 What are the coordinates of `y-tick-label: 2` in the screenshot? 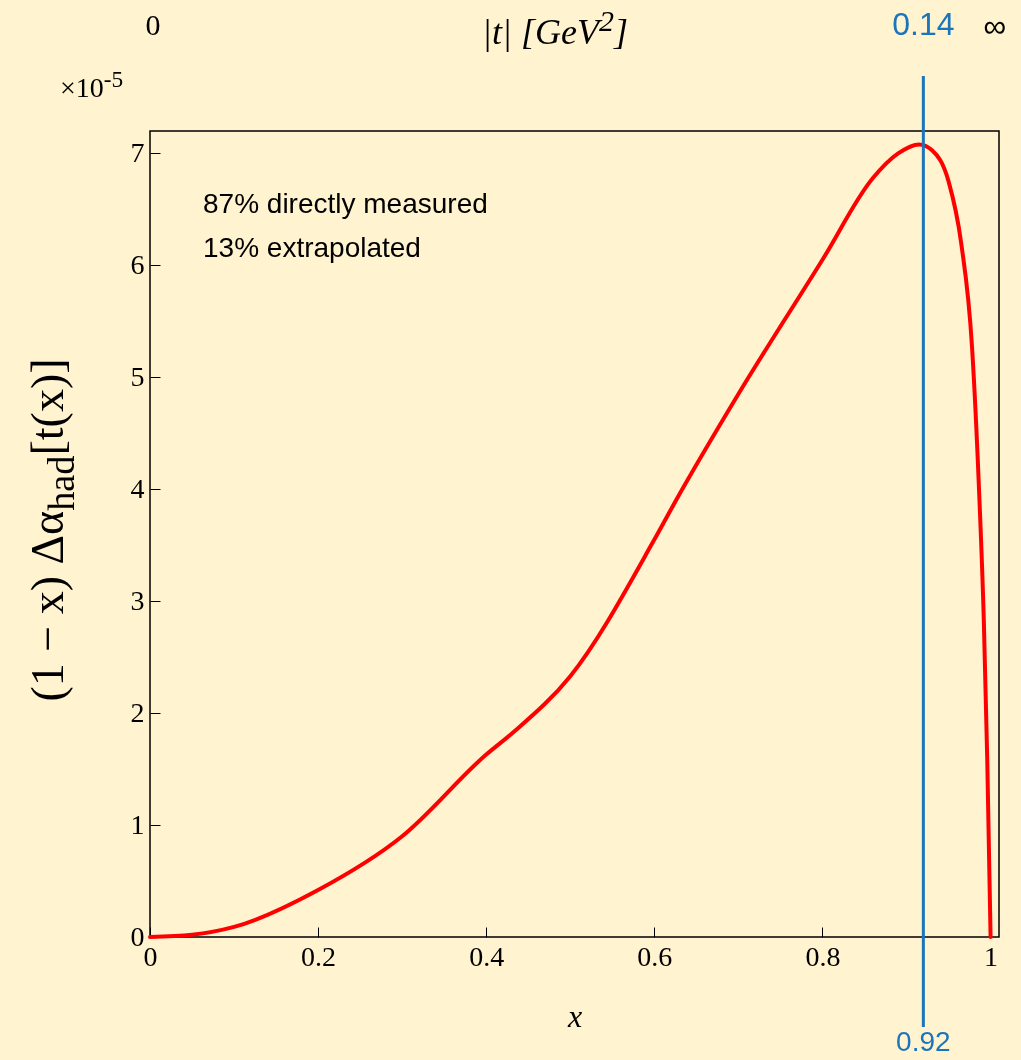 It's located at (137, 712).